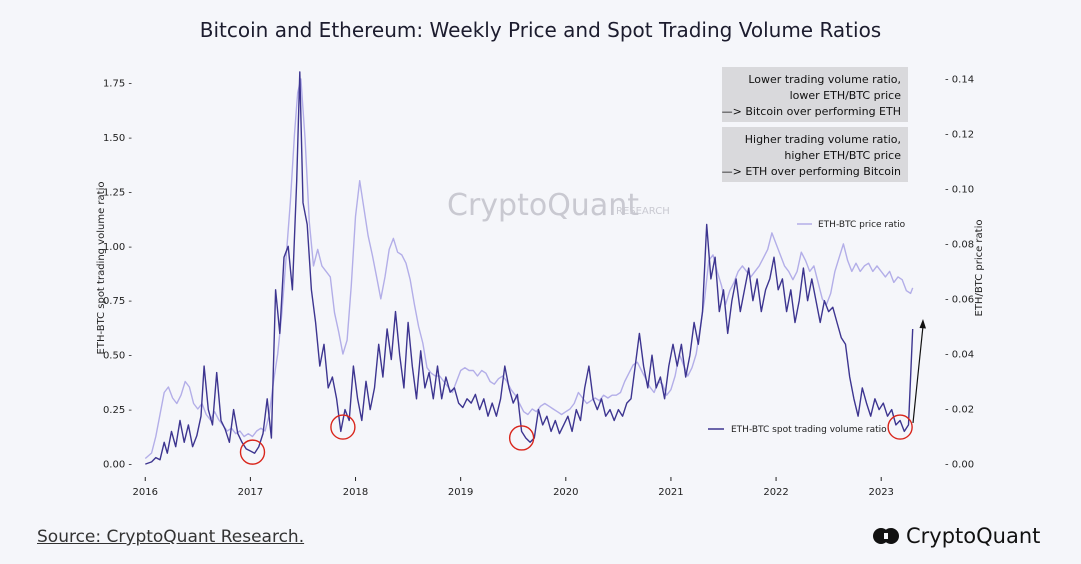 This screenshot has width=1081, height=564. What do you see at coordinates (565, 492) in the screenshot?
I see `x-tick-label: 2020` at bounding box center [565, 492].